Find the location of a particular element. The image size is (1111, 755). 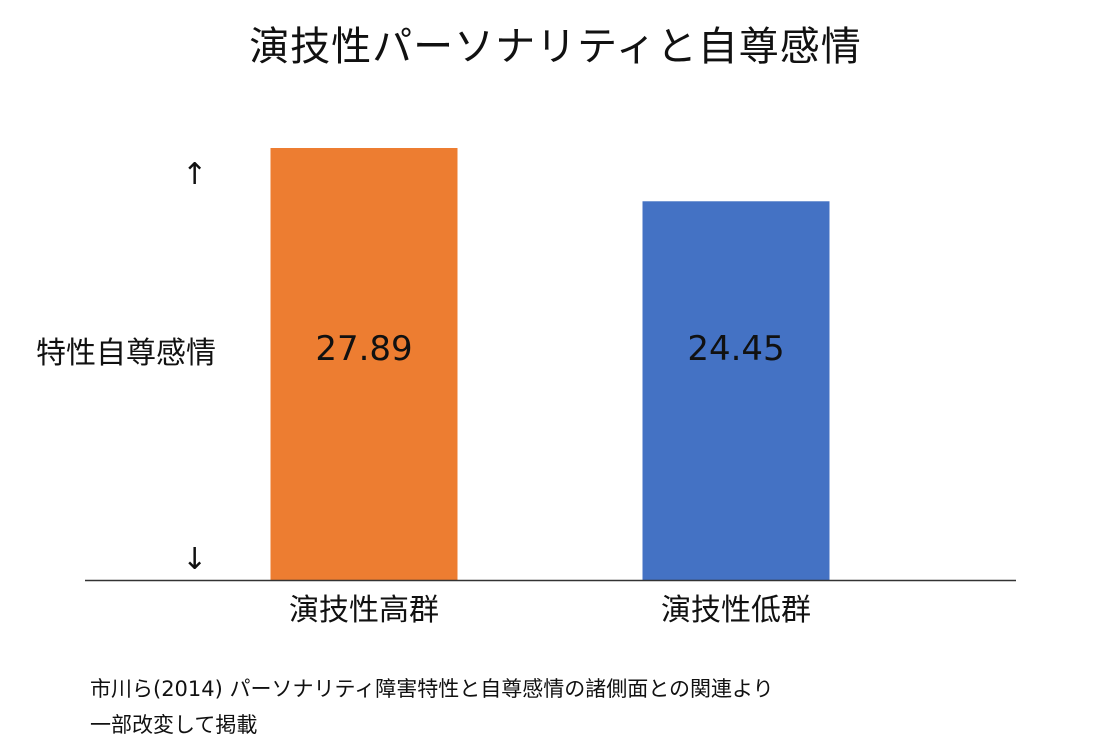

chart-title: 演技性パーソナリティと自尊感情 is located at coordinates (555, 47).